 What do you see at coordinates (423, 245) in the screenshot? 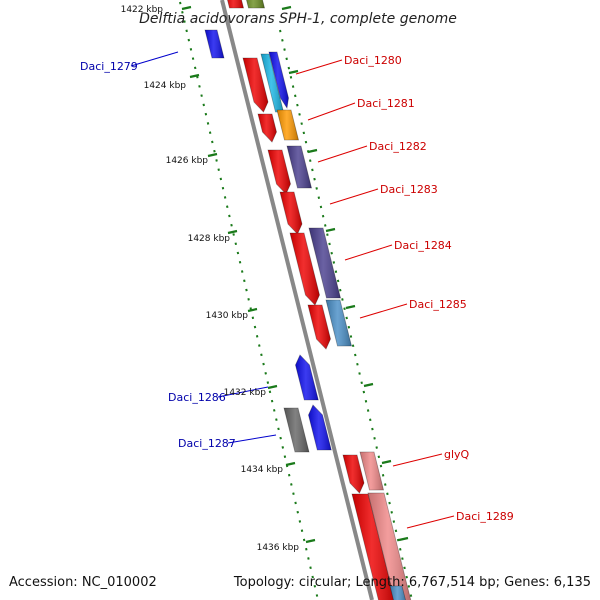
I see `gene-label: Daci_1284` at bounding box center [423, 245].